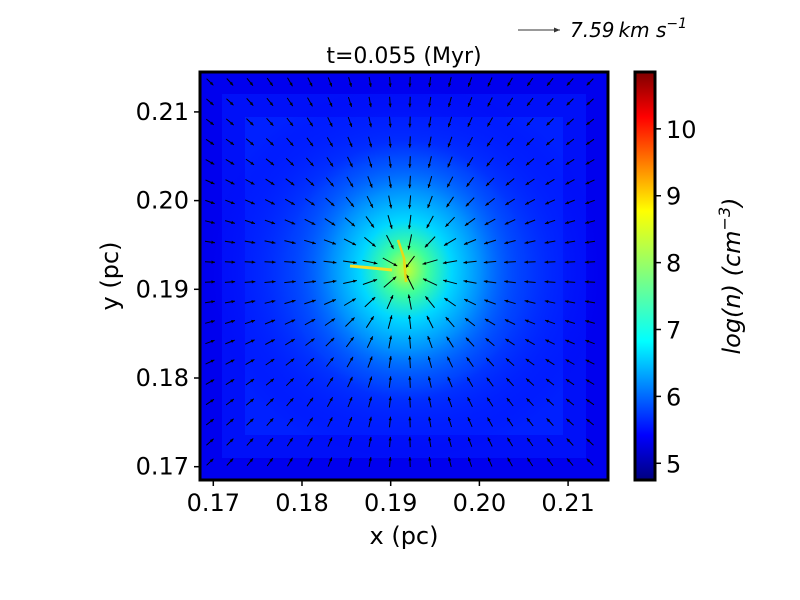  I want to click on x-tick-label: 0.20, so click(479, 503).